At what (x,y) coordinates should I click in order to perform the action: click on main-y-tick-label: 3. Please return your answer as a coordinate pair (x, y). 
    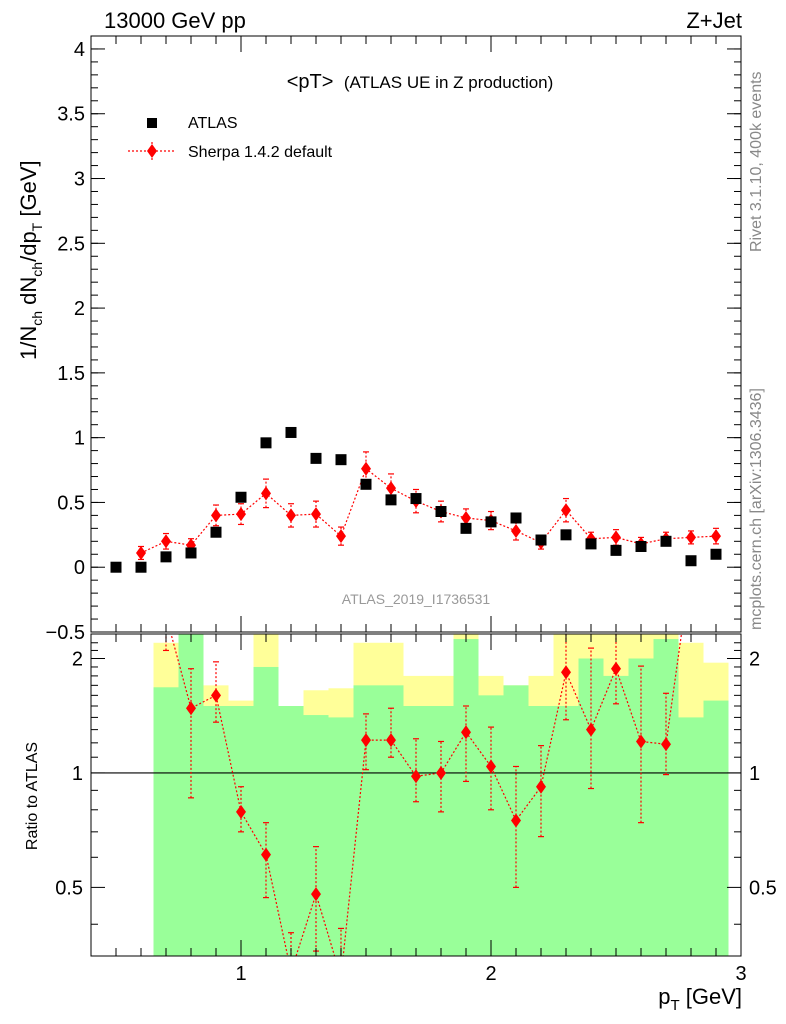
    Looking at the image, I should click on (79, 180).